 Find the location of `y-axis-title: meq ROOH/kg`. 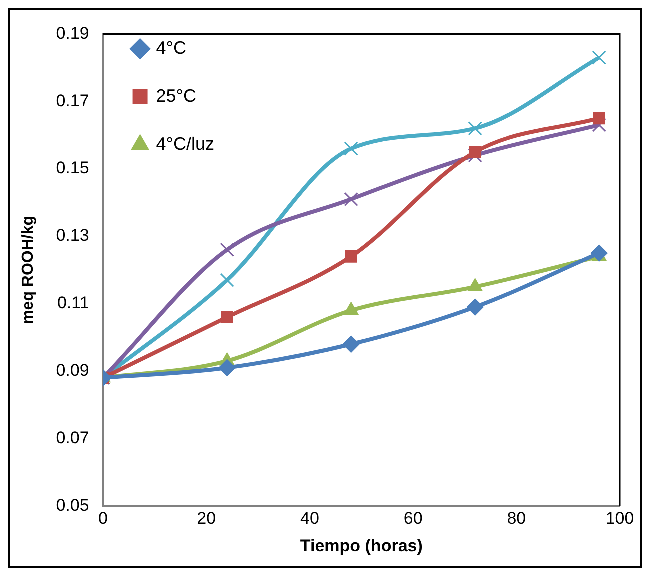

y-axis-title: meq ROOH/kg is located at coordinates (29, 270).